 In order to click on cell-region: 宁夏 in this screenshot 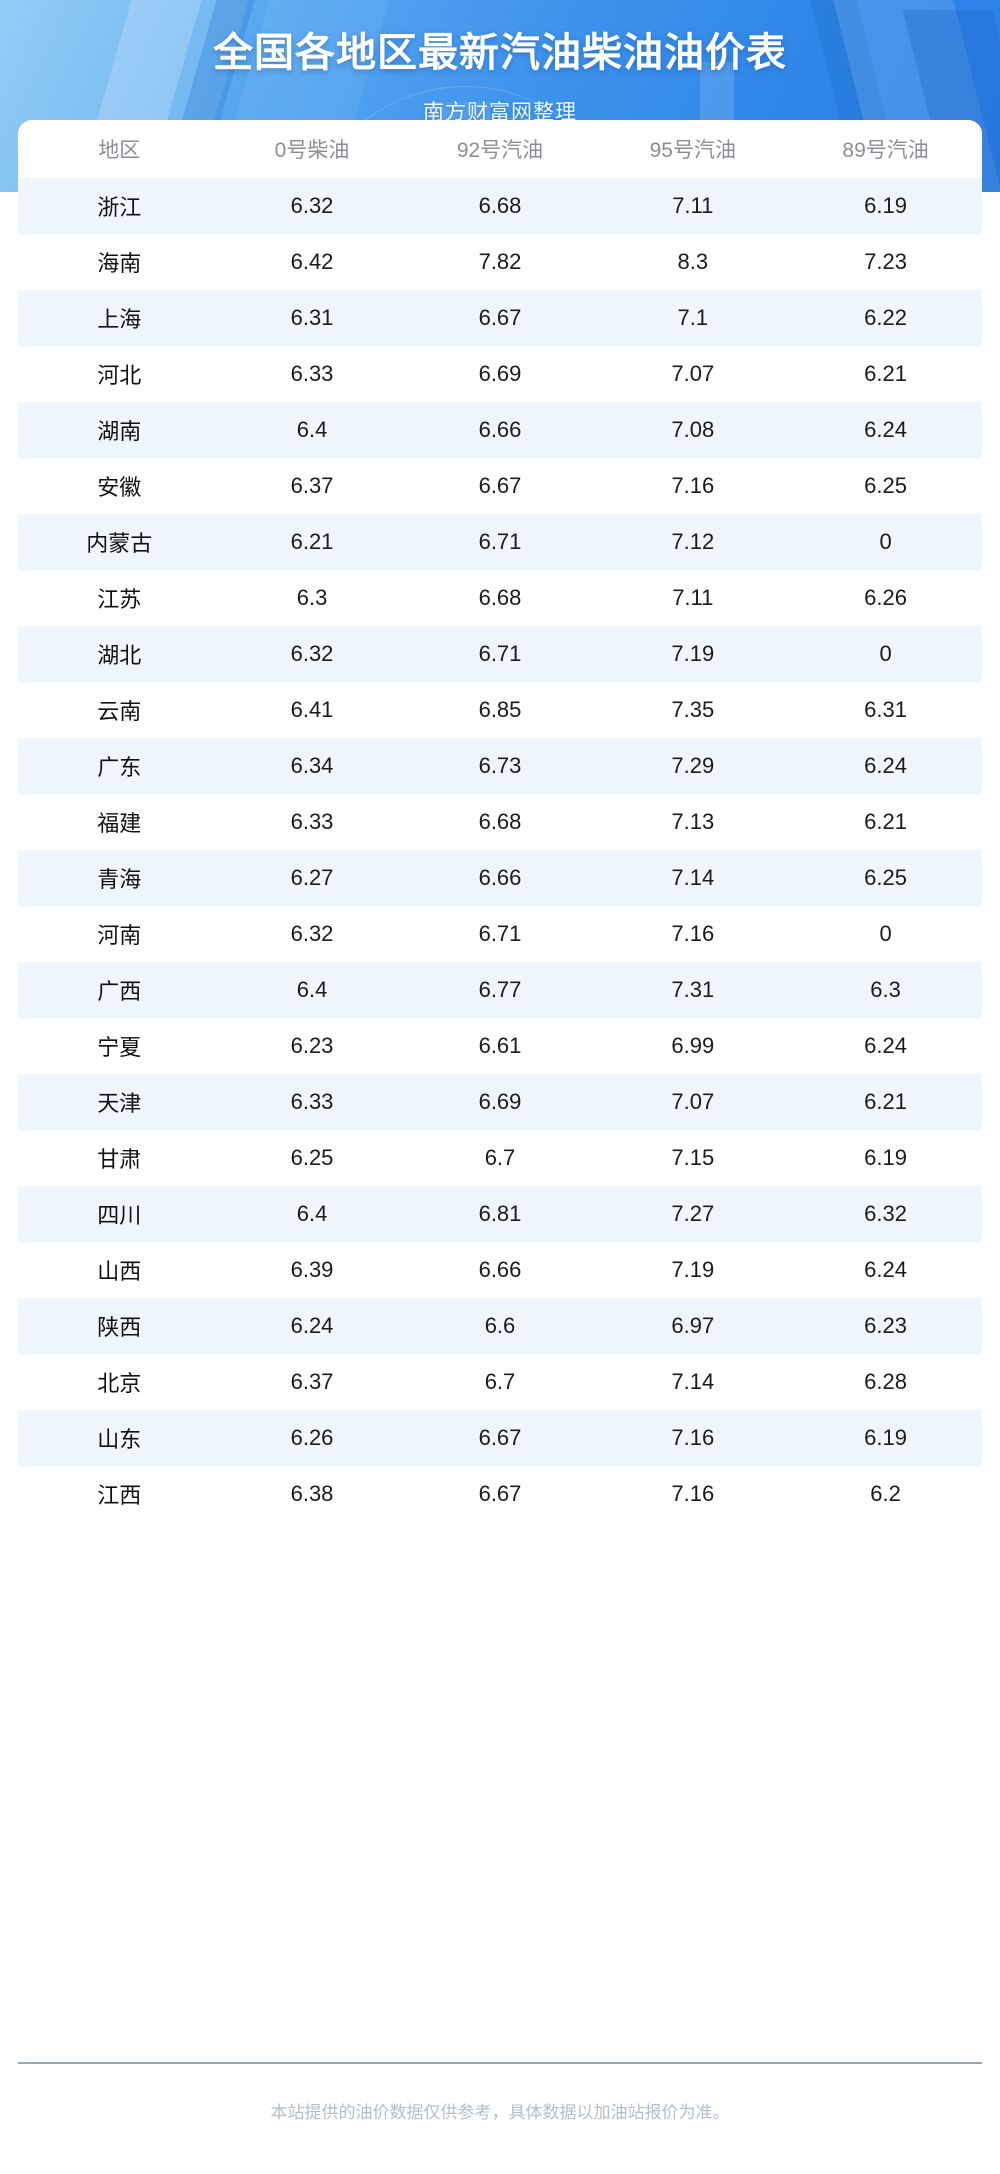, I will do `click(119, 1047)`.